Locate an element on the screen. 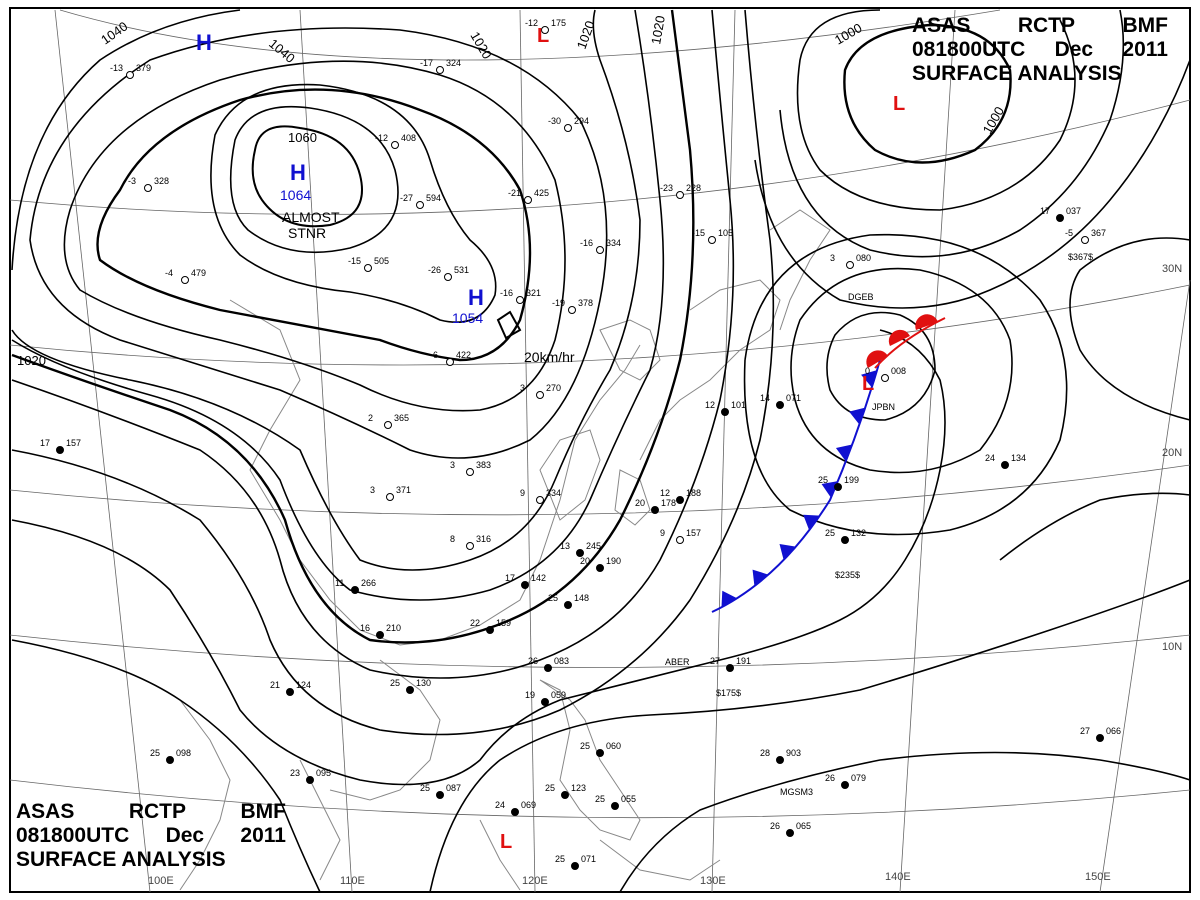 This screenshot has width=1200, height=900. station-plot: -5 367 is located at coordinates (1085, 236).